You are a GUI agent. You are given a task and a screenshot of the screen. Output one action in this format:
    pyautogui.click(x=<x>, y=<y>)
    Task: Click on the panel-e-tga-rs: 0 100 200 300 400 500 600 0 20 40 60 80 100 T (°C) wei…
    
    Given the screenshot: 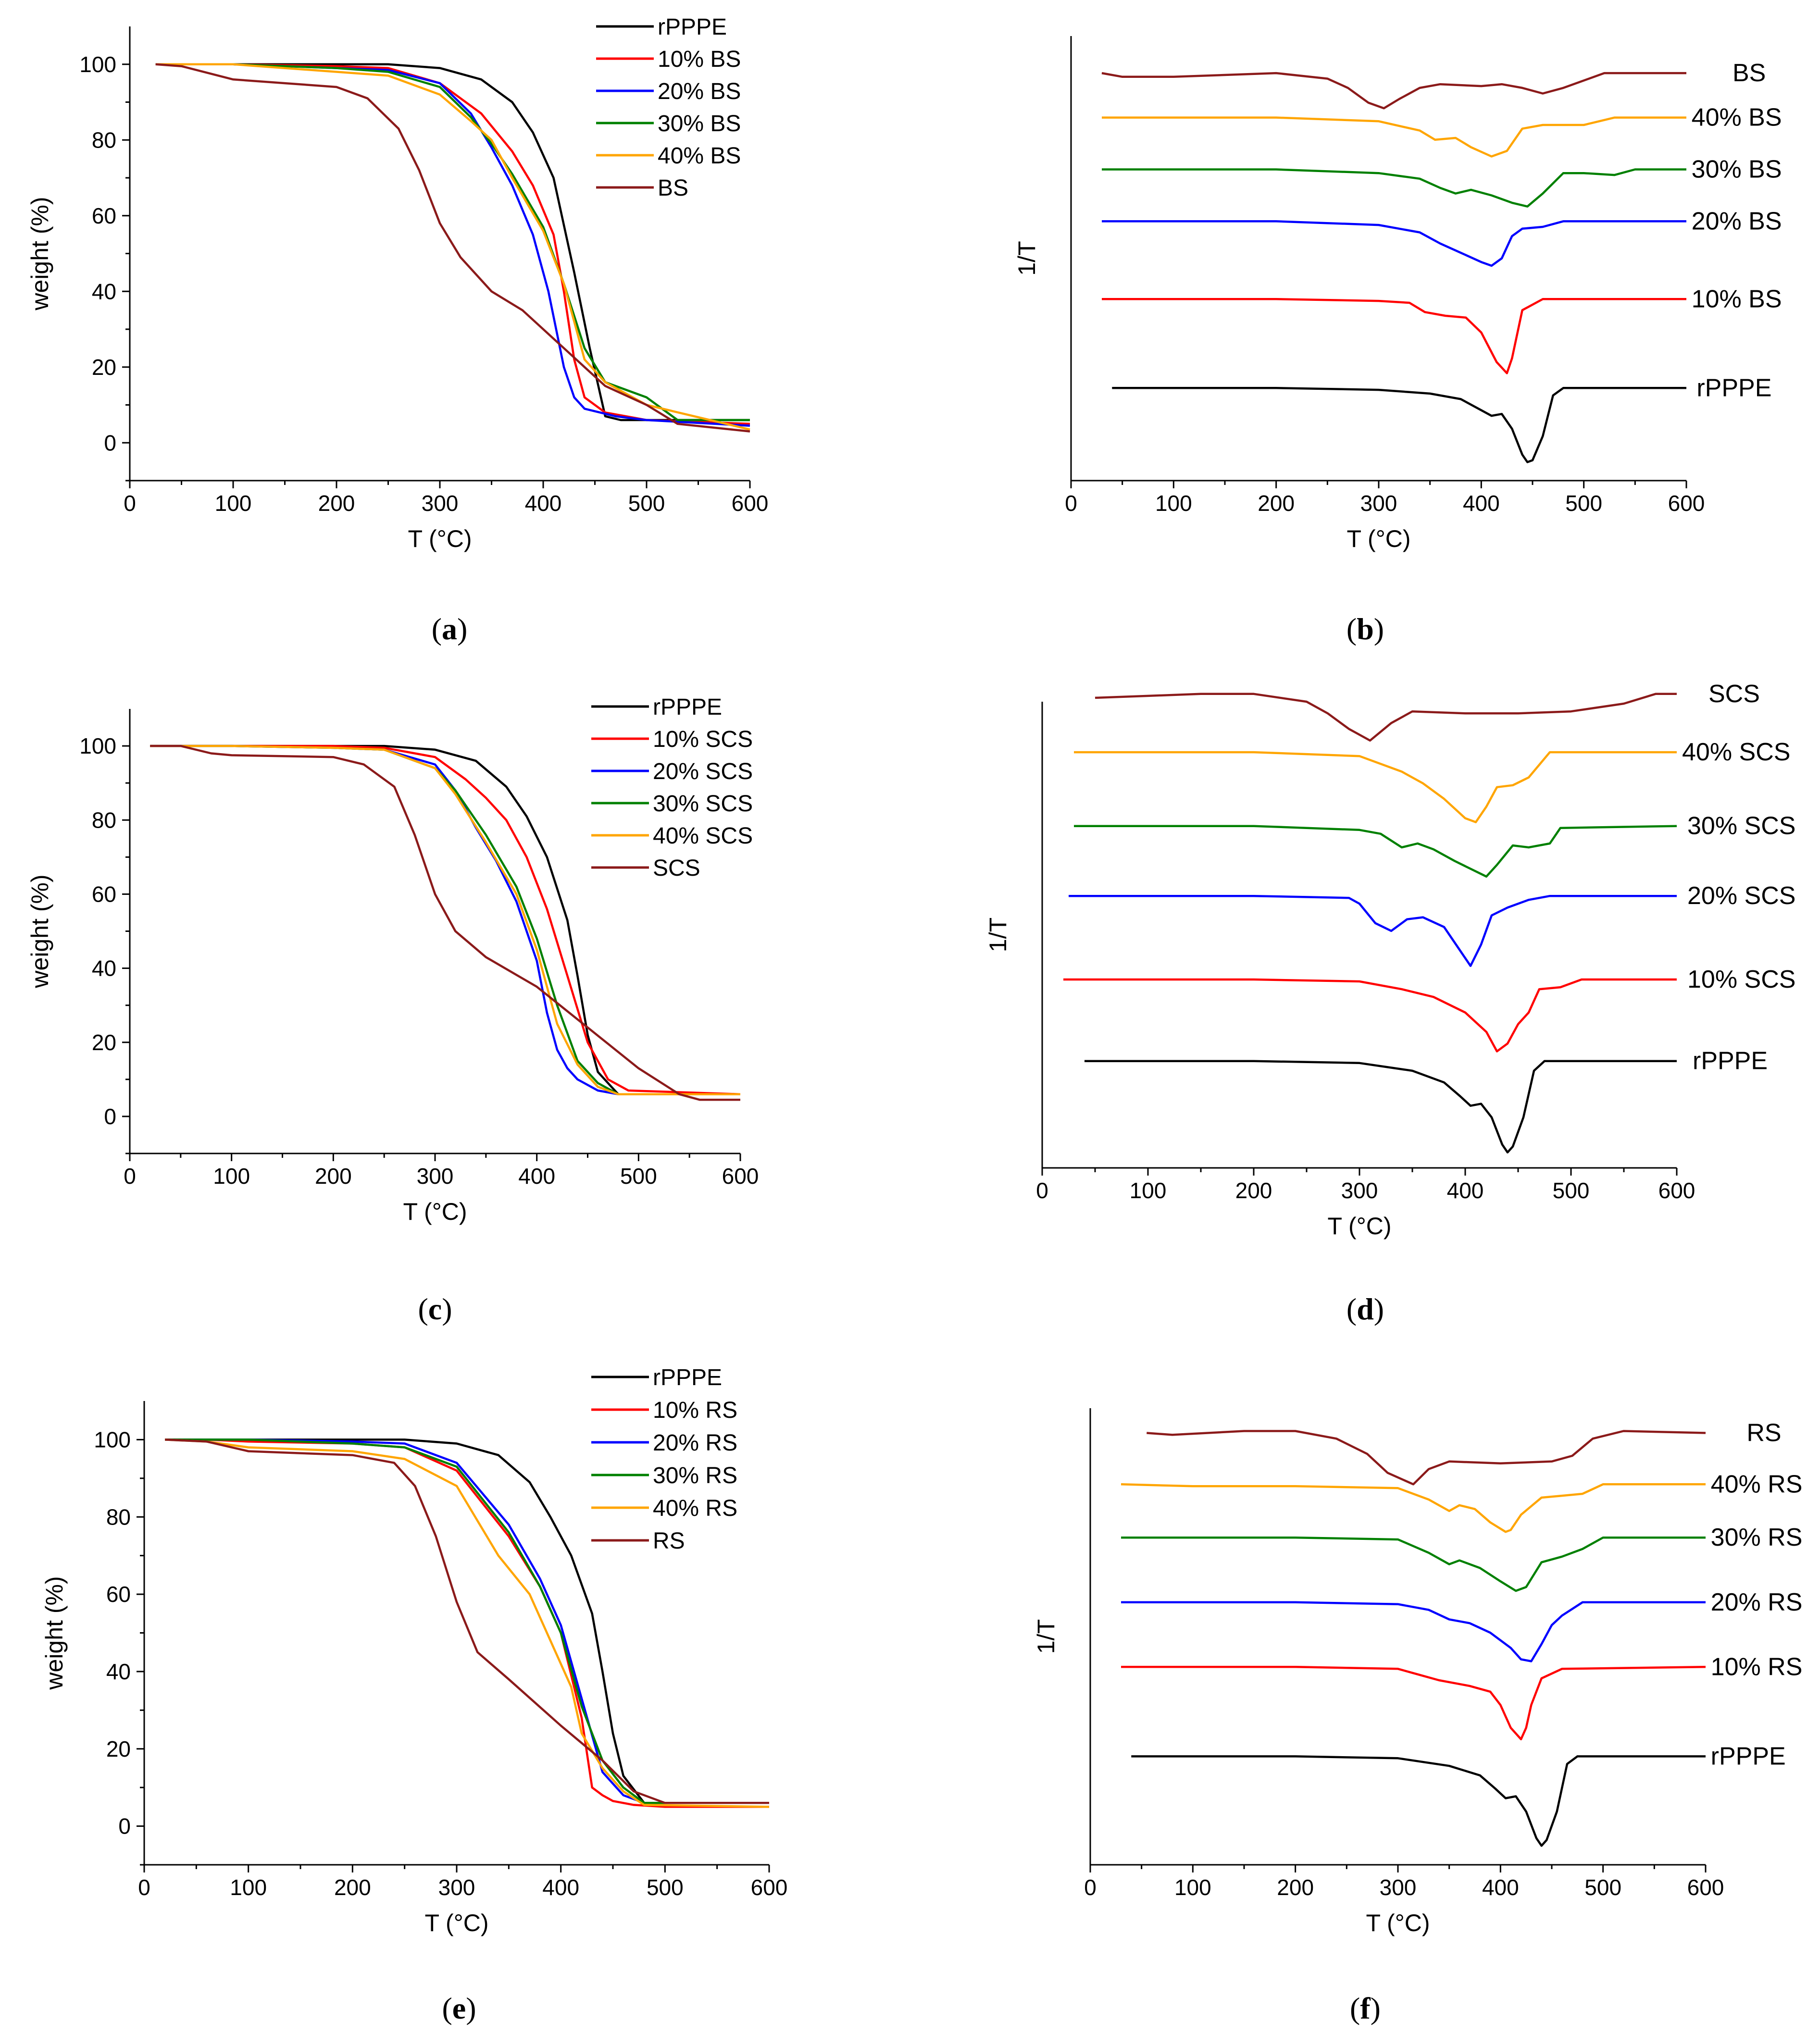 What is the action you would take?
    pyautogui.click(x=414, y=1695)
    